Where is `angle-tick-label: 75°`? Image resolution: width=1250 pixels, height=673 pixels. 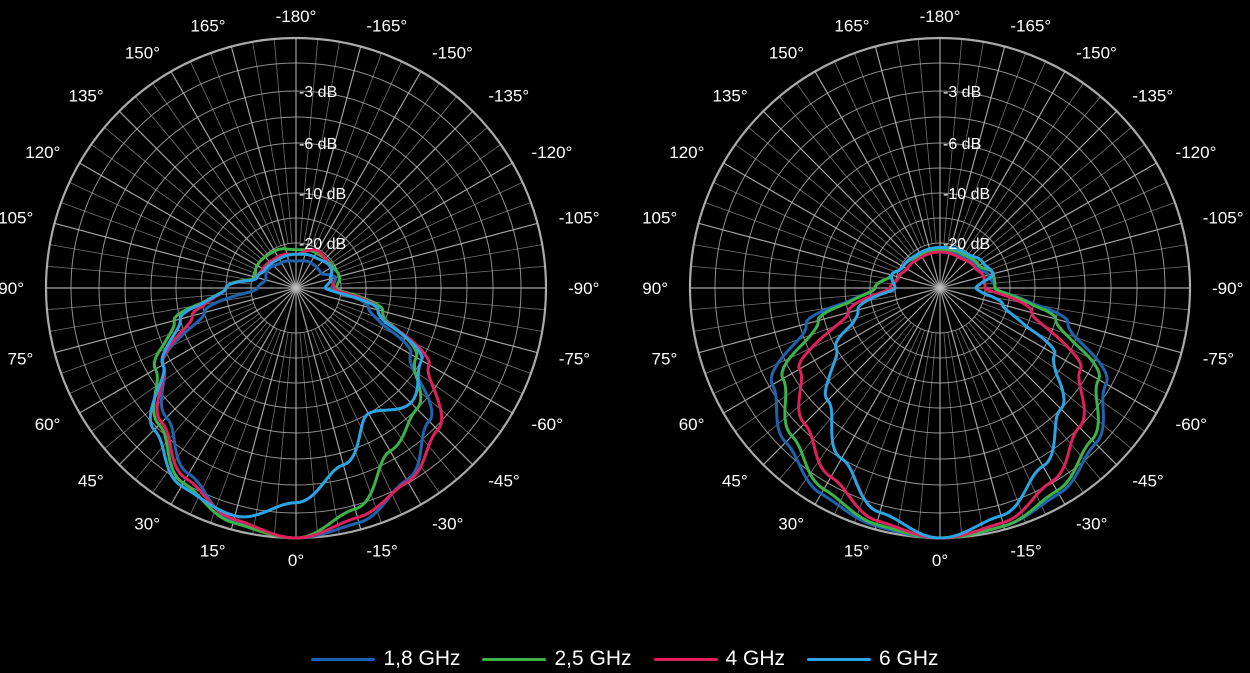 angle-tick-label: 75° is located at coordinates (21, 358).